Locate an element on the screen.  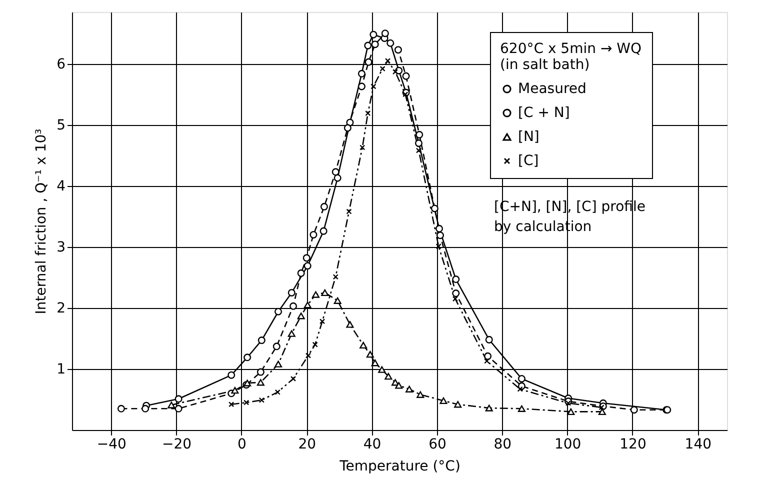
y-tick-label: 3 is located at coordinates (61, 247).